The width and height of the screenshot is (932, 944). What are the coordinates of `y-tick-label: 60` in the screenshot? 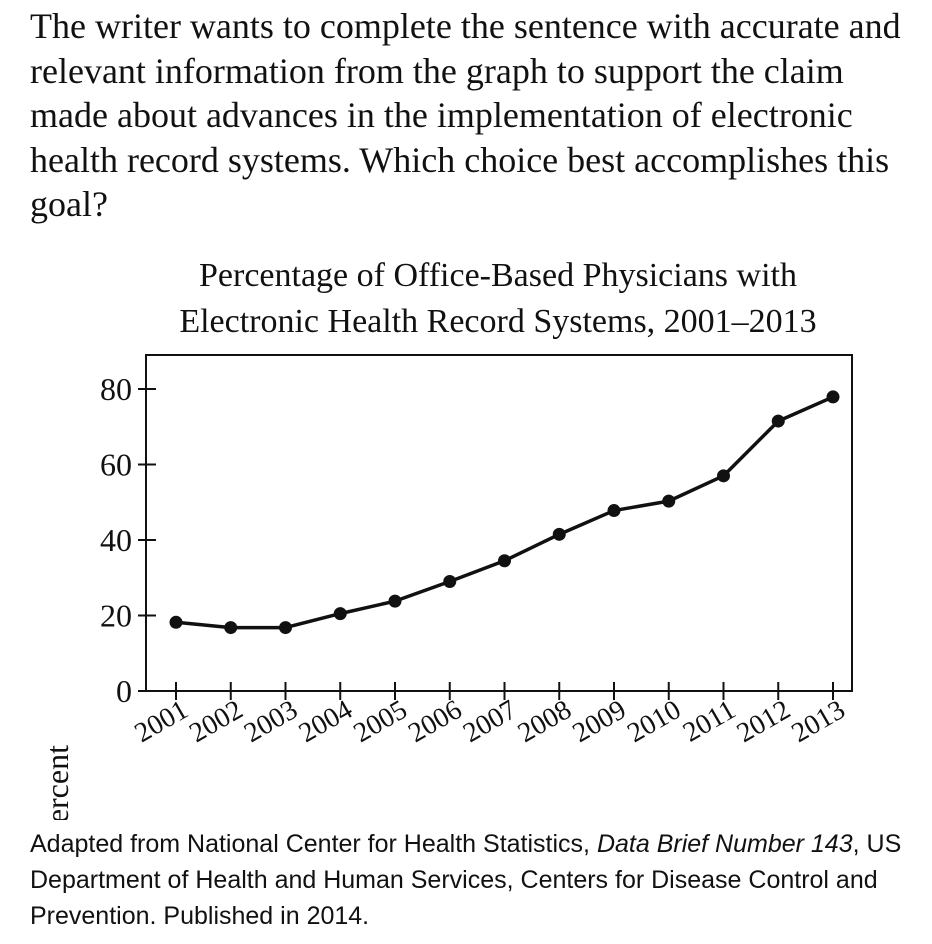 It's located at (116, 465).